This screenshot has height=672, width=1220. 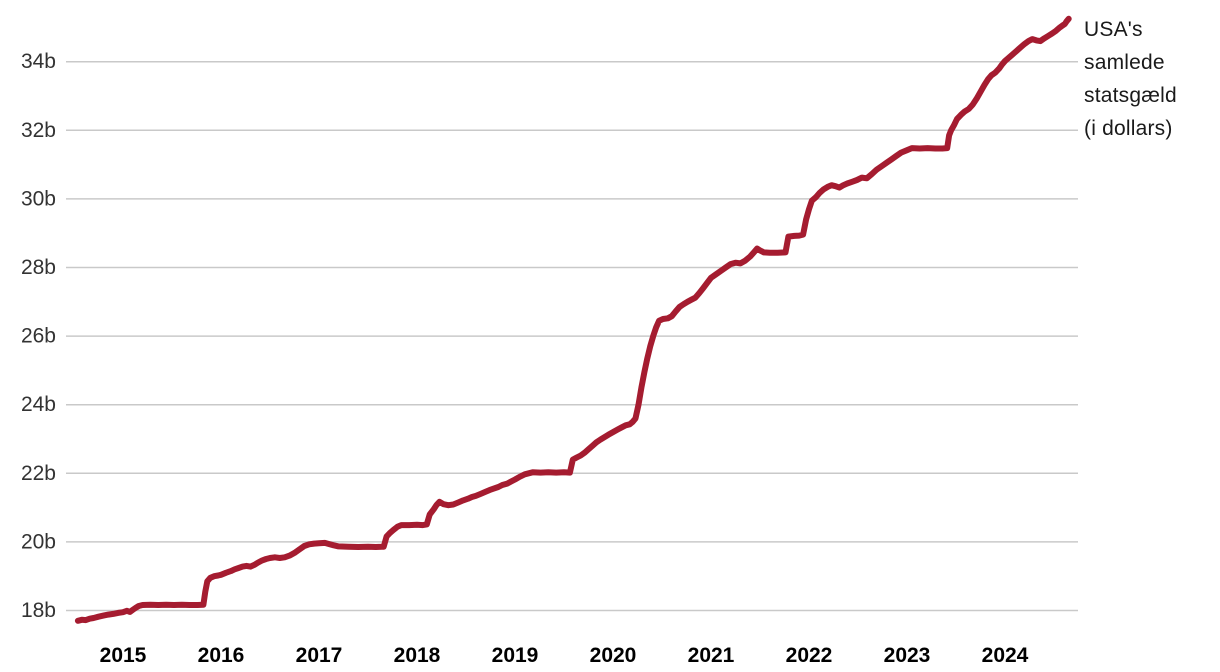 What do you see at coordinates (711, 655) in the screenshot?
I see `x-axis-tick-label: 2021` at bounding box center [711, 655].